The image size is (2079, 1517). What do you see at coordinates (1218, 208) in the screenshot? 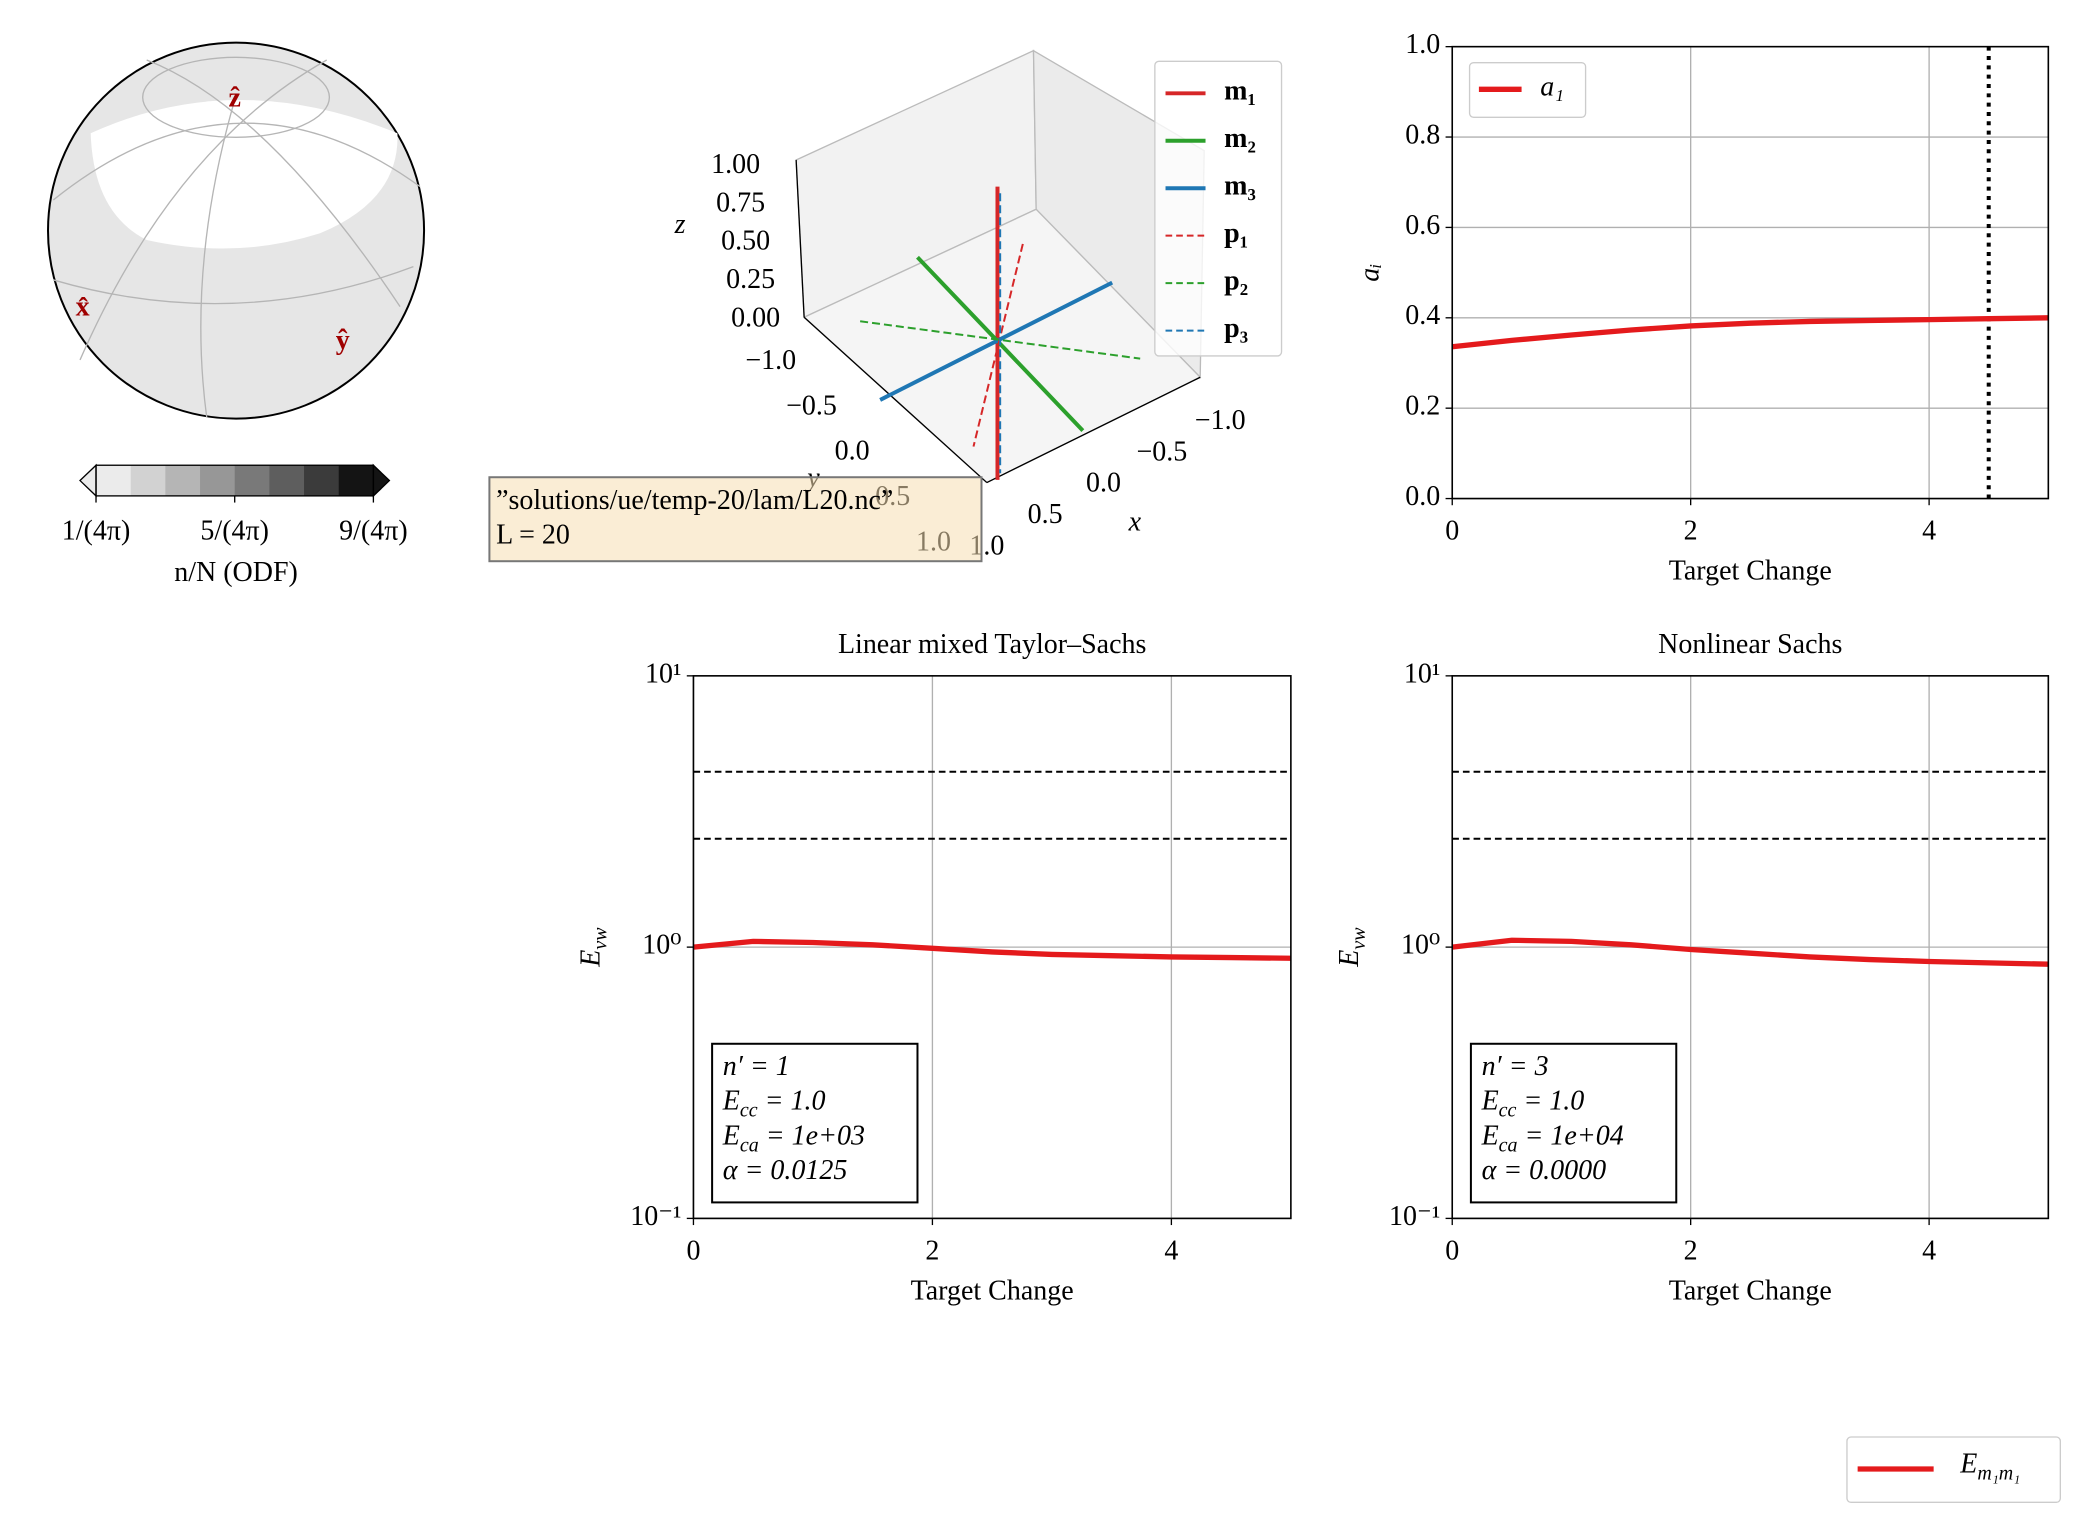
I see `legend-box` at bounding box center [1218, 208].